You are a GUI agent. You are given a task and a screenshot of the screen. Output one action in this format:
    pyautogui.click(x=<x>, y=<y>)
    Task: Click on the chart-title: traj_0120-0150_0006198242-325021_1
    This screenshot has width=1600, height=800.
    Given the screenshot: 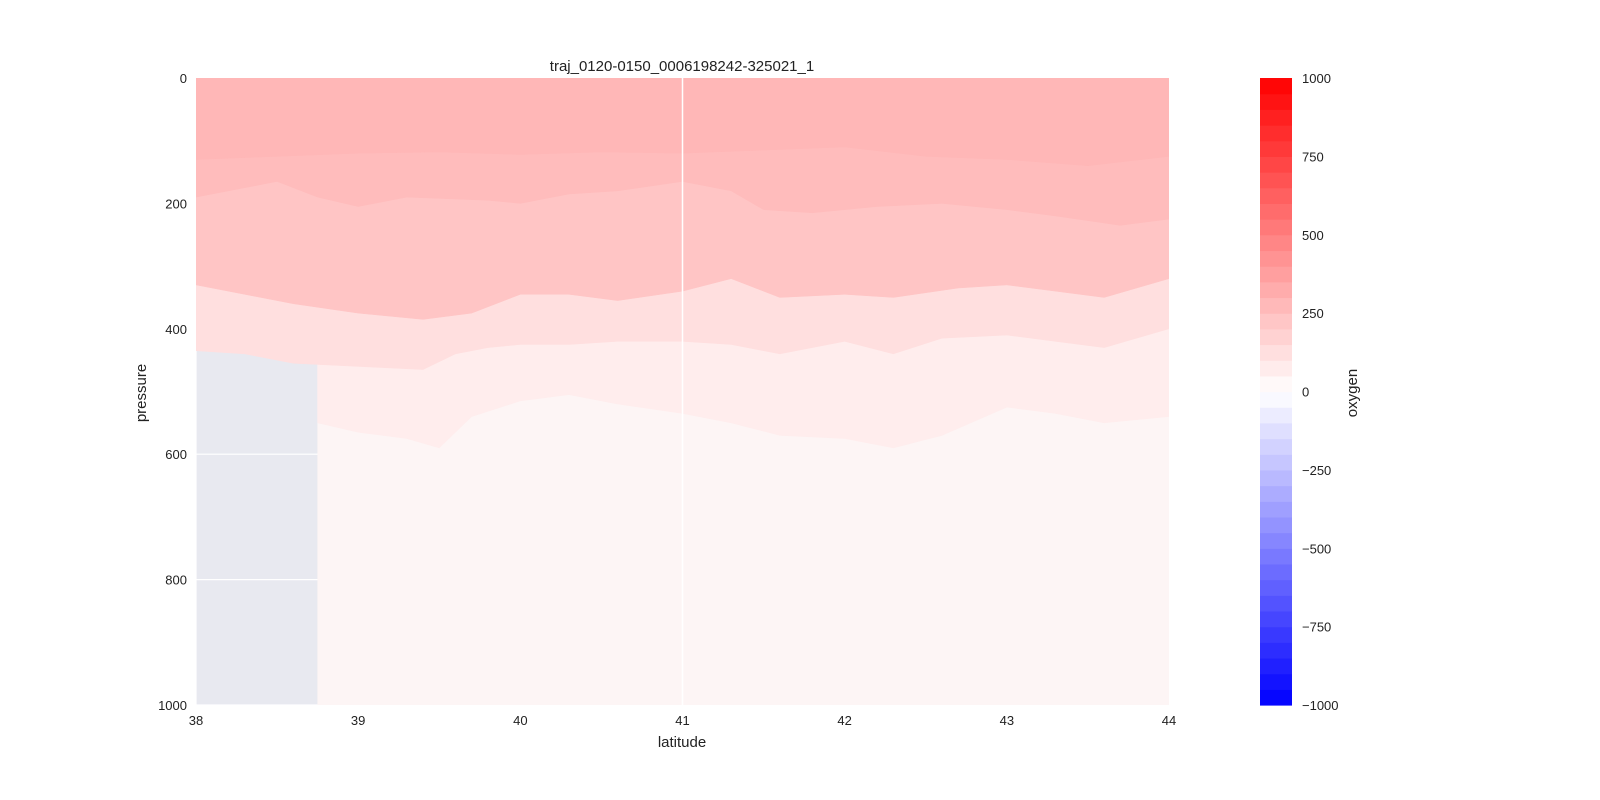 What is the action you would take?
    pyautogui.click(x=682, y=66)
    